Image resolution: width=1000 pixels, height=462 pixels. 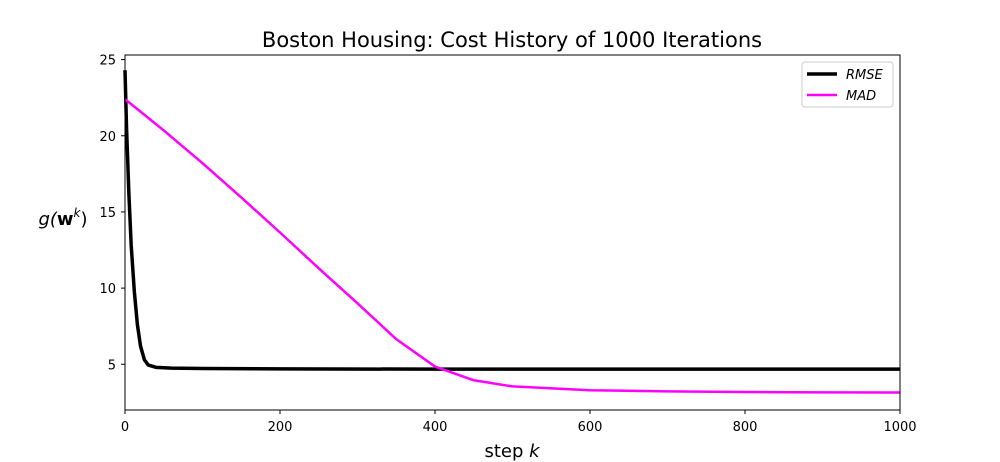 What do you see at coordinates (865, 75) in the screenshot?
I see `legend-label-rmse: RMSE` at bounding box center [865, 75].